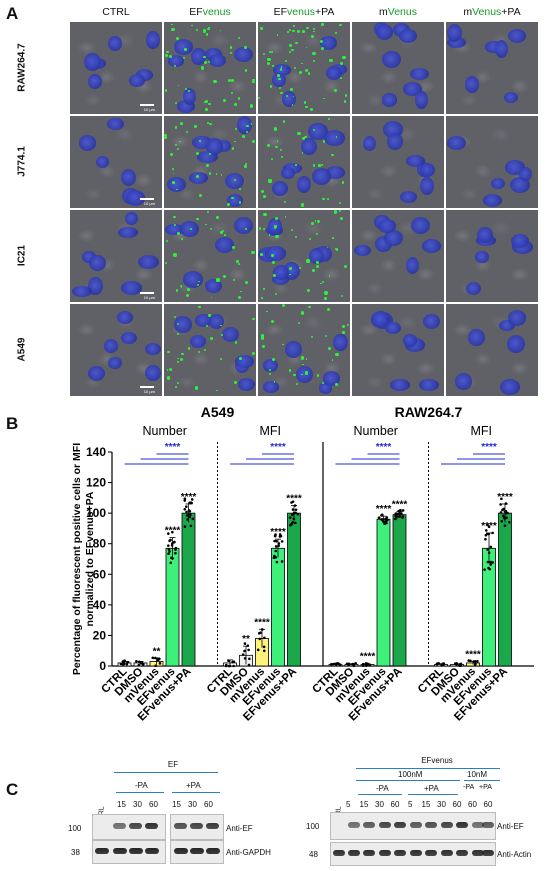  What do you see at coordinates (22, 67) in the screenshot?
I see `row-label: RAW264.7` at bounding box center [22, 67].